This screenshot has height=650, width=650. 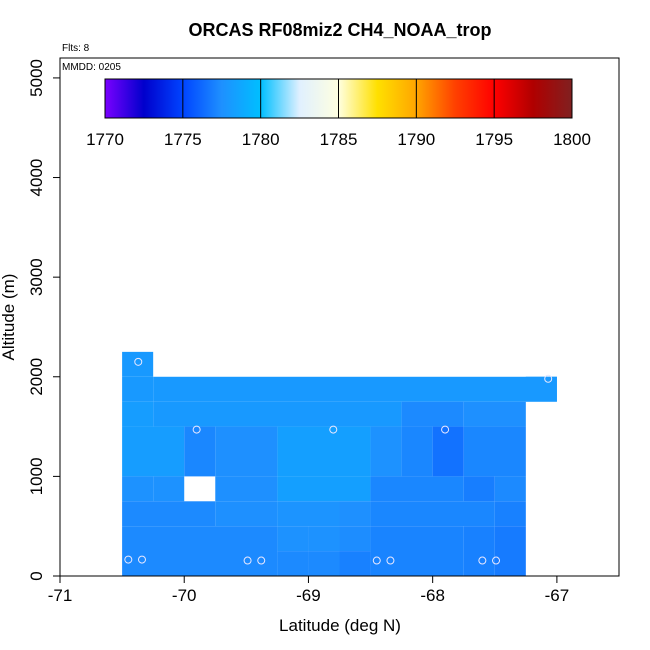 I want to click on x-axis-title: Latitude (deg N), so click(x=340, y=625).